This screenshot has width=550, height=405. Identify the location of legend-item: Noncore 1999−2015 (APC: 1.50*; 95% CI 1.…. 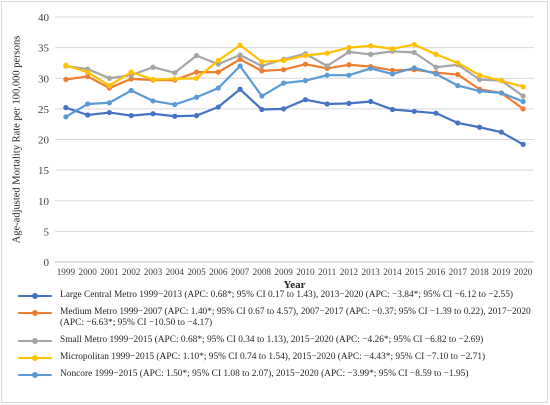
(281, 374).